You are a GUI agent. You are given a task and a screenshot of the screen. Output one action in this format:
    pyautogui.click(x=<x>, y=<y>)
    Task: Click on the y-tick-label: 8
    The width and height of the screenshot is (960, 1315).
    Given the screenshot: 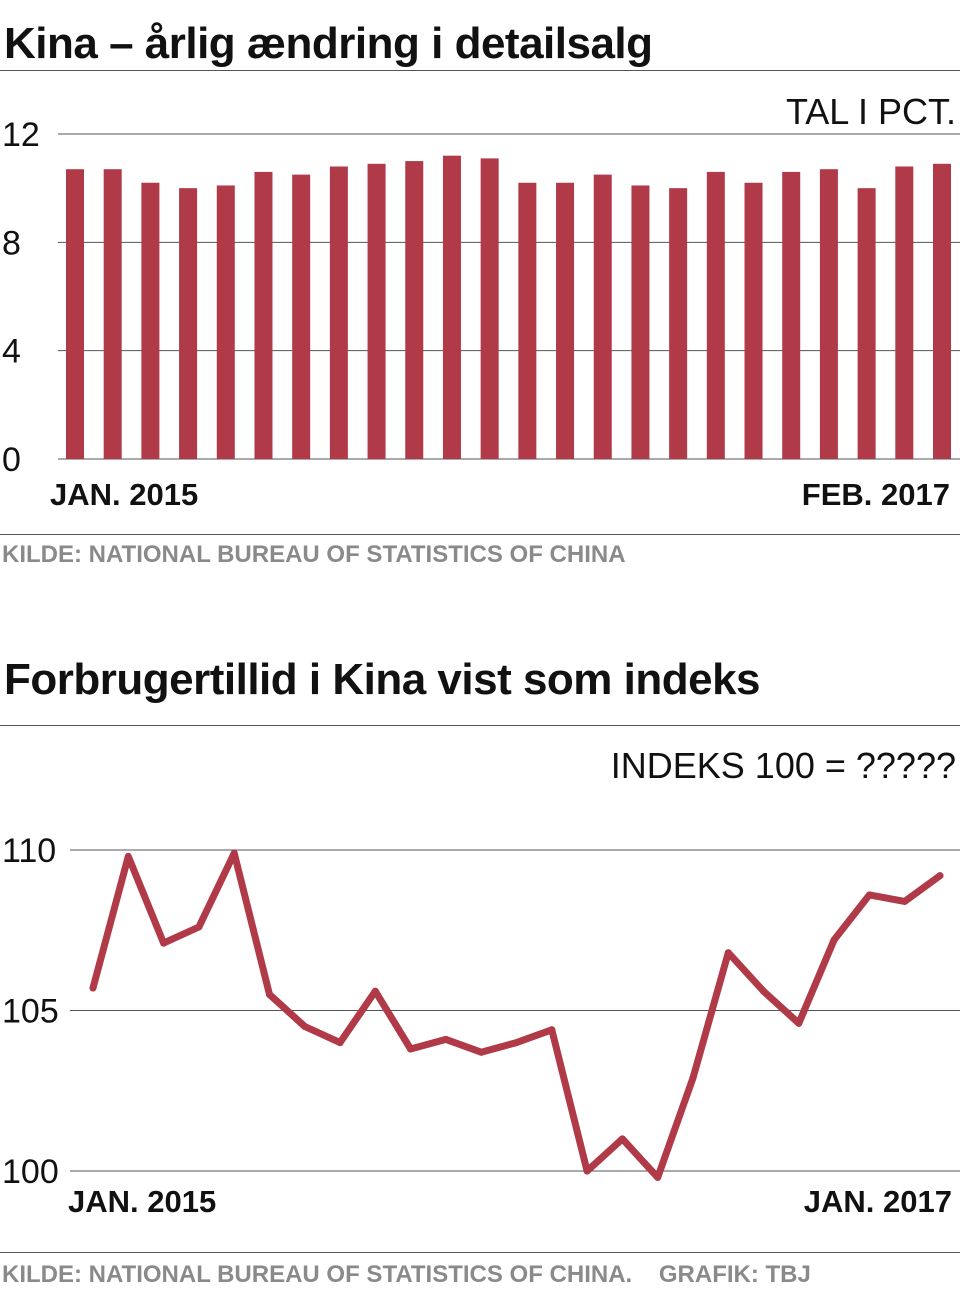 What is the action you would take?
    pyautogui.click(x=11, y=243)
    